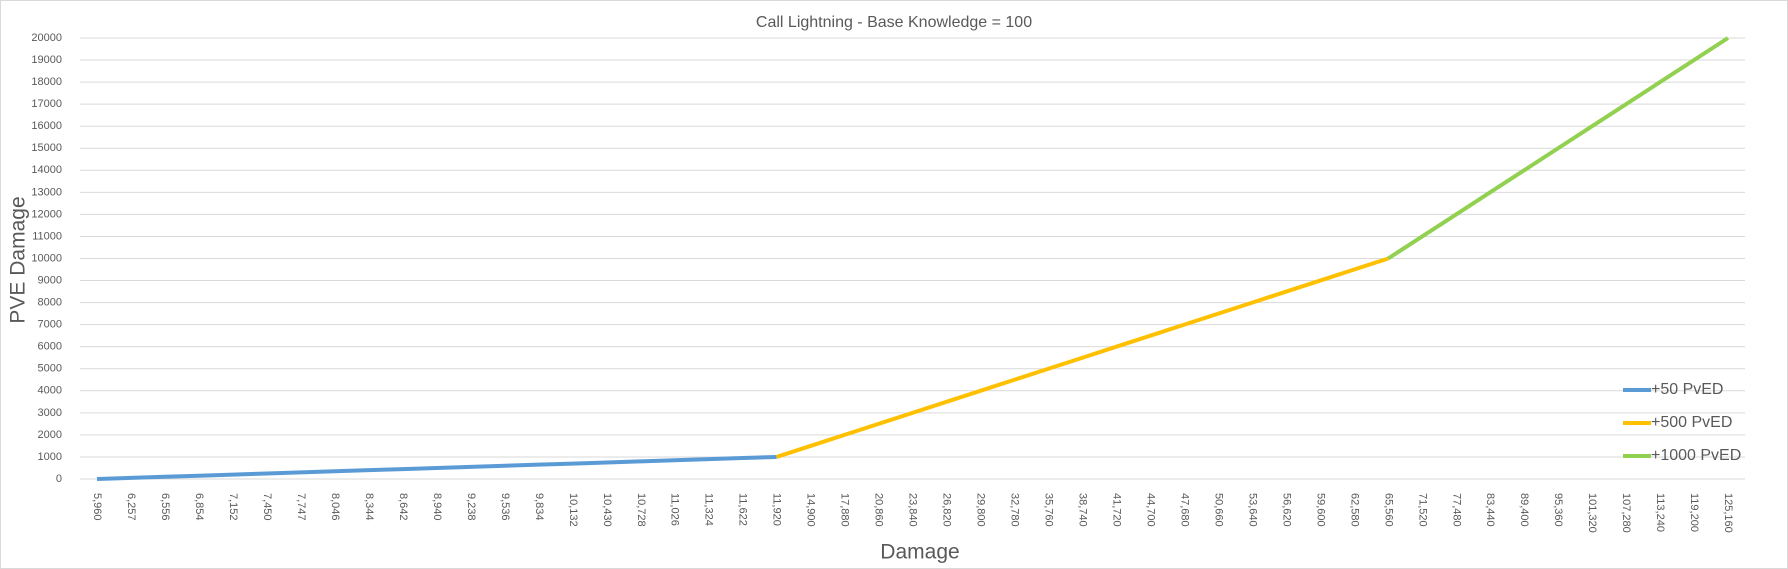 The image size is (1788, 569). I want to click on x-tick-label: 89,400, so click(1524, 510).